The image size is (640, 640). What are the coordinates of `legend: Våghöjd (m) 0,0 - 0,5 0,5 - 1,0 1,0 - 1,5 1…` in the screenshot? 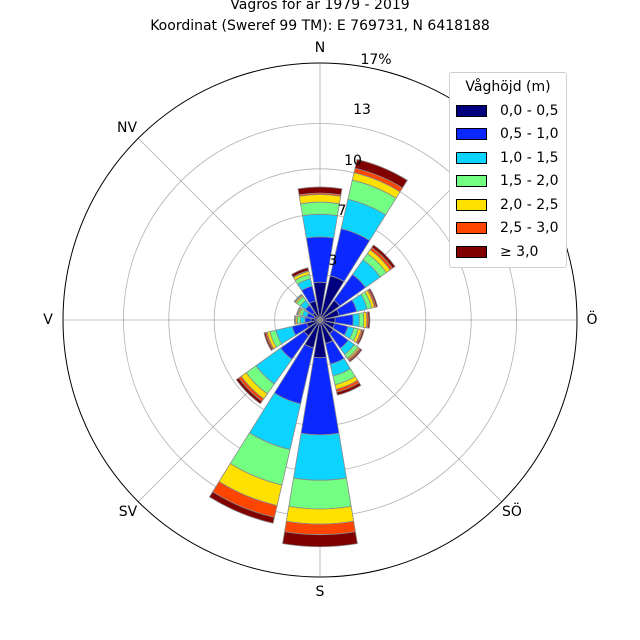 It's located at (508, 170).